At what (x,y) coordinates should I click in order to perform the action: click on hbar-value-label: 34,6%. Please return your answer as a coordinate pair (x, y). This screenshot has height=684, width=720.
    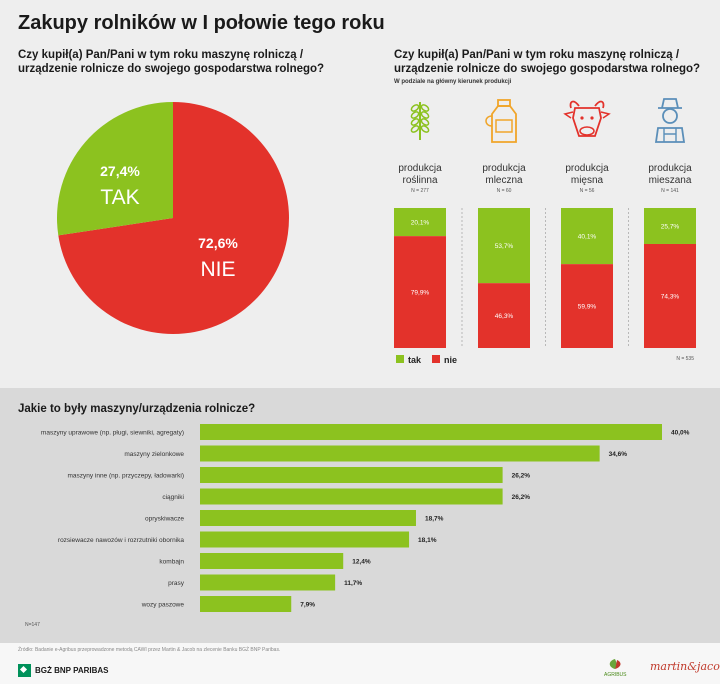
    Looking at the image, I should click on (618, 454).